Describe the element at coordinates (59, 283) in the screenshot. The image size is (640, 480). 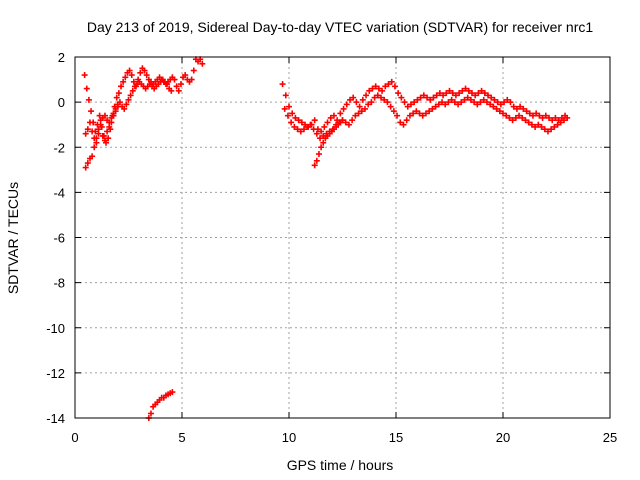
I see `y-tick-label: -8` at that location.